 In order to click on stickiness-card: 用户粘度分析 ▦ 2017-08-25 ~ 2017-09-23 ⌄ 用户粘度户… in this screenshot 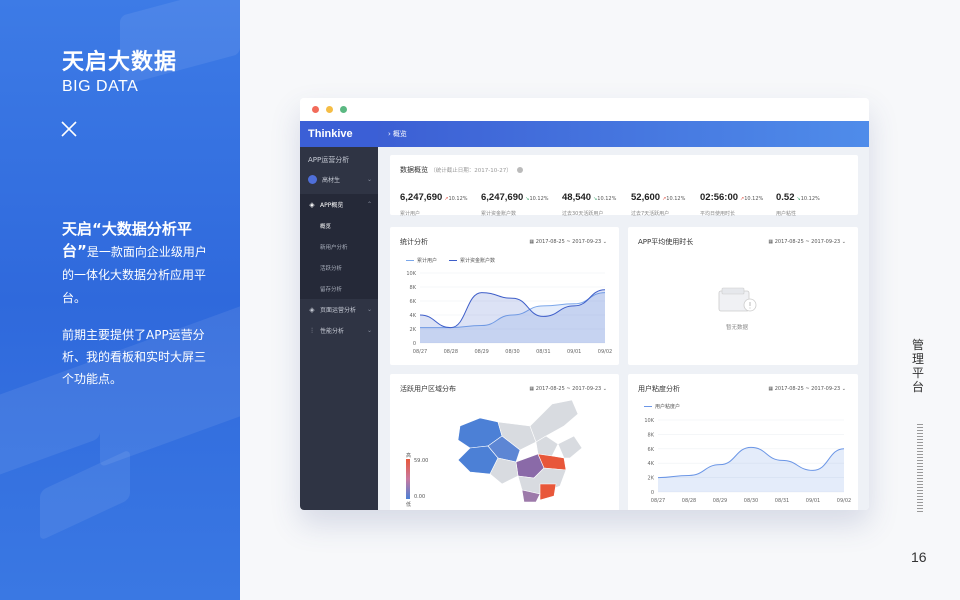, I will do `click(743, 442)`.